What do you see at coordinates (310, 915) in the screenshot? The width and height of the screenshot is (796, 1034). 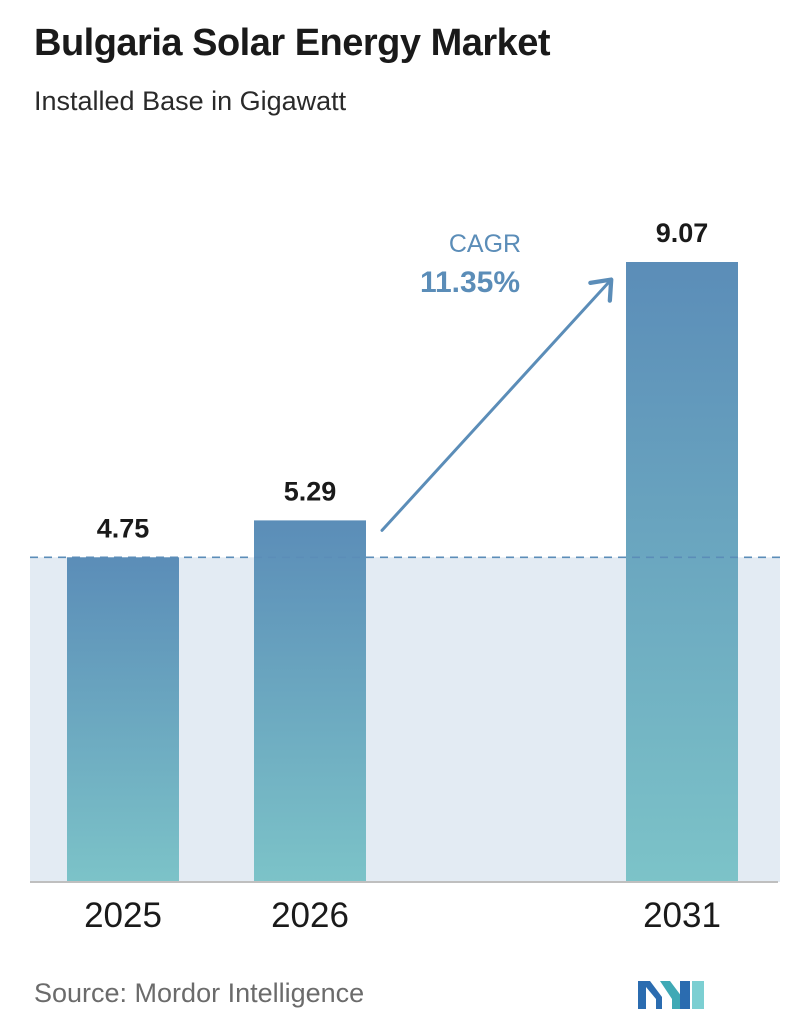 I see `category-label-2026: 2026` at bounding box center [310, 915].